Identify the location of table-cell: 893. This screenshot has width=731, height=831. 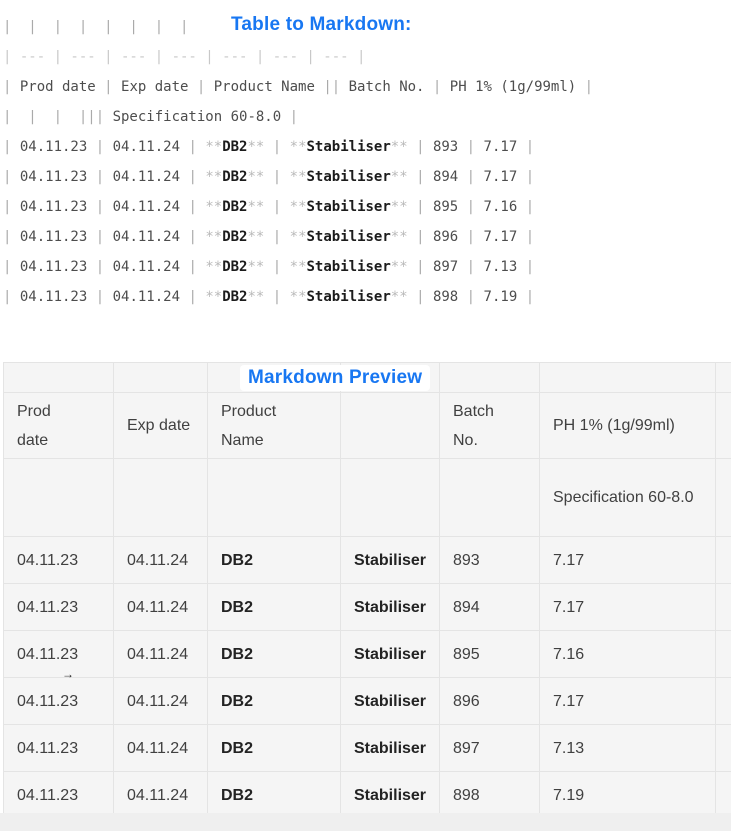
(489, 560).